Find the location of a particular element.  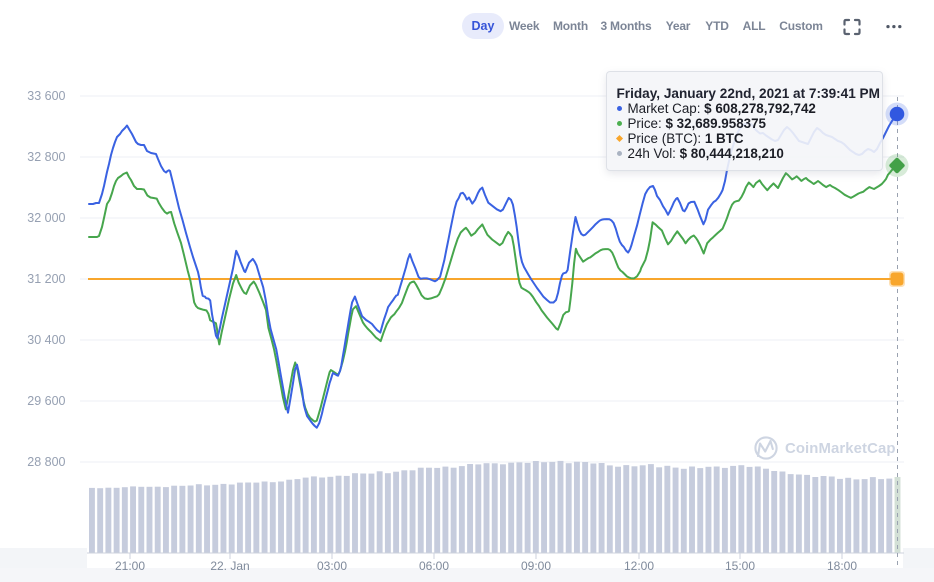

svg-text: 31 200 is located at coordinates (46, 279).